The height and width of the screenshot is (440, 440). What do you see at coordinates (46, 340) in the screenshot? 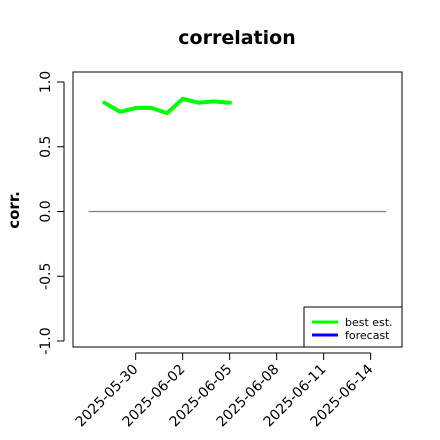
I see `y-tick-label-0: -1.0` at bounding box center [46, 340].